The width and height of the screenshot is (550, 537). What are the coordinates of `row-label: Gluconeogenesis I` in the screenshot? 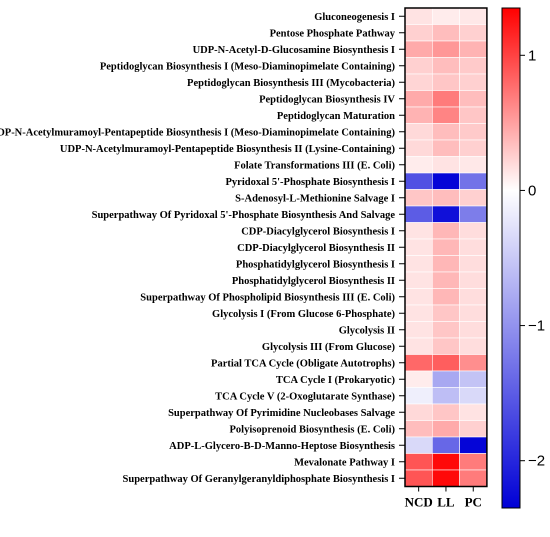 It's located at (354, 17).